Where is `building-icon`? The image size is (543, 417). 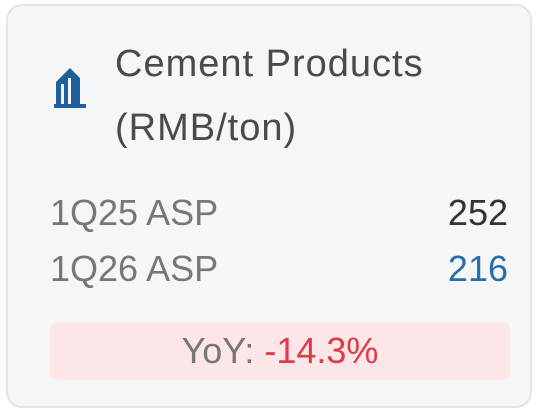 building-icon is located at coordinates (70, 88).